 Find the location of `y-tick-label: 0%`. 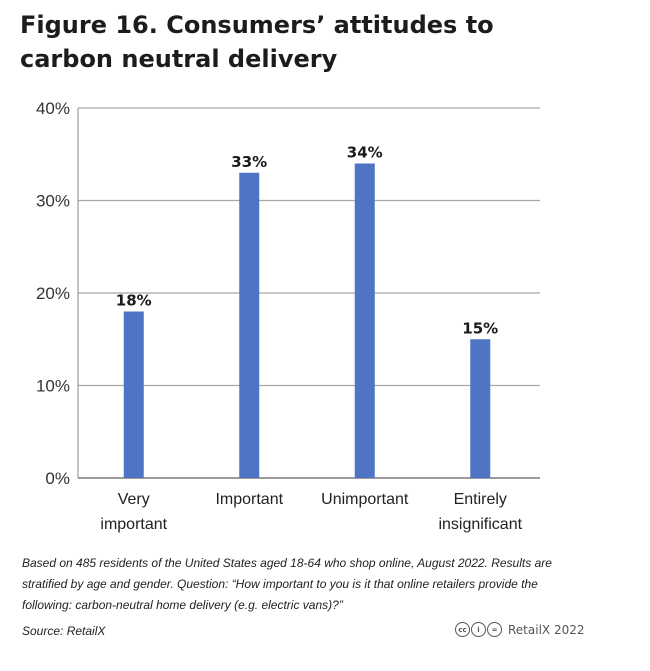

y-tick-label: 0% is located at coordinates (57, 478).